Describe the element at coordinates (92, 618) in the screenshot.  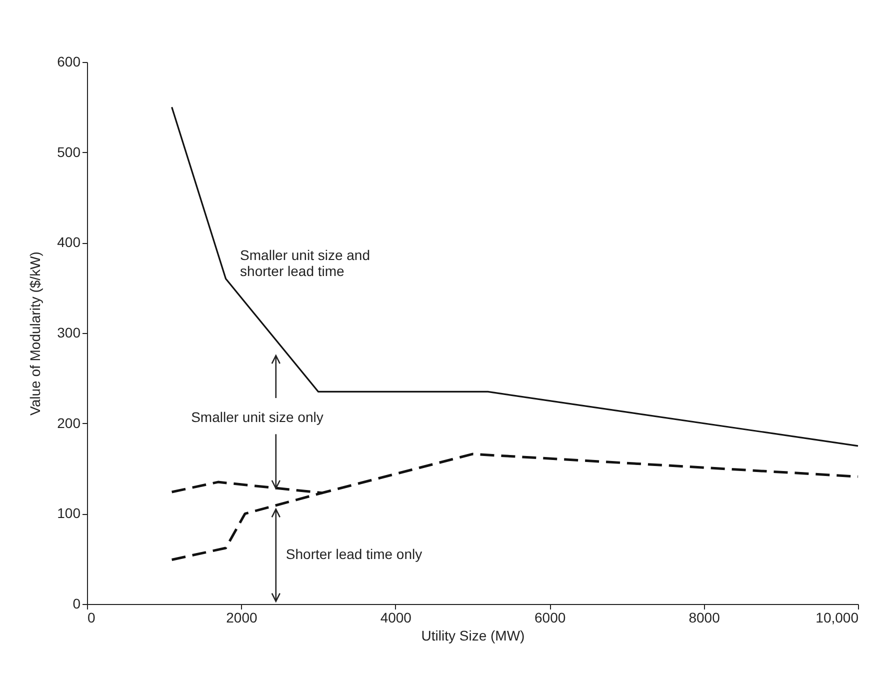
I see `x-tick-label: 0` at that location.